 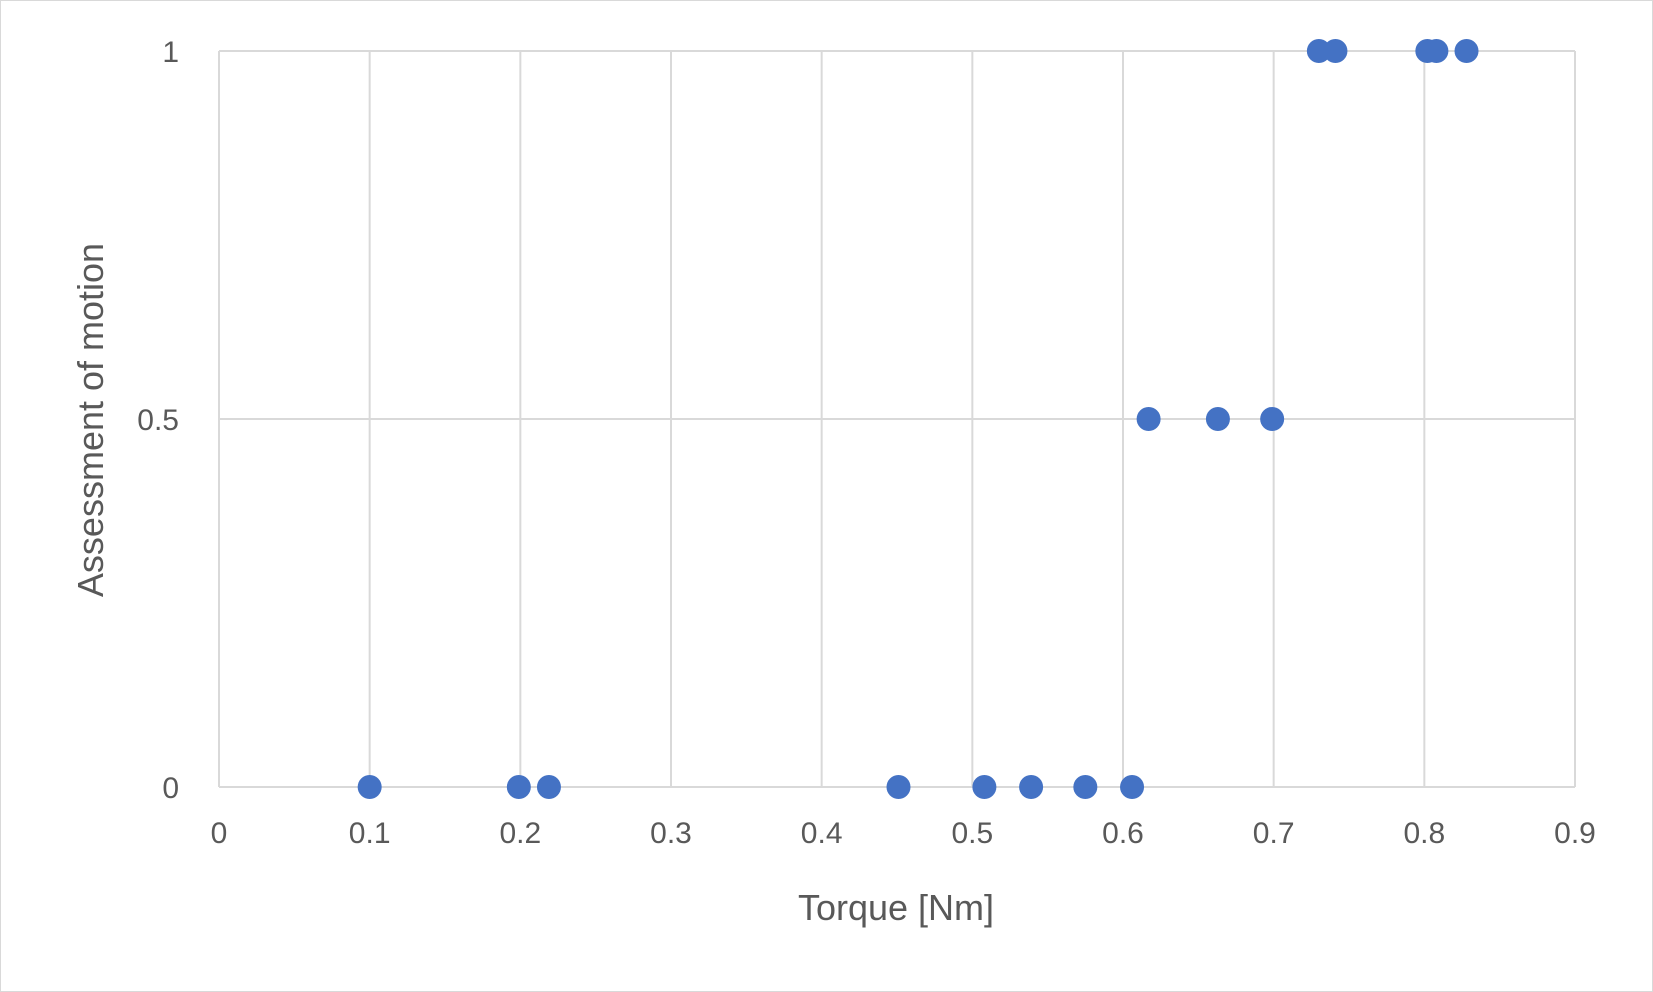 I want to click on x-tick-label: 0.6, so click(x=1123, y=833).